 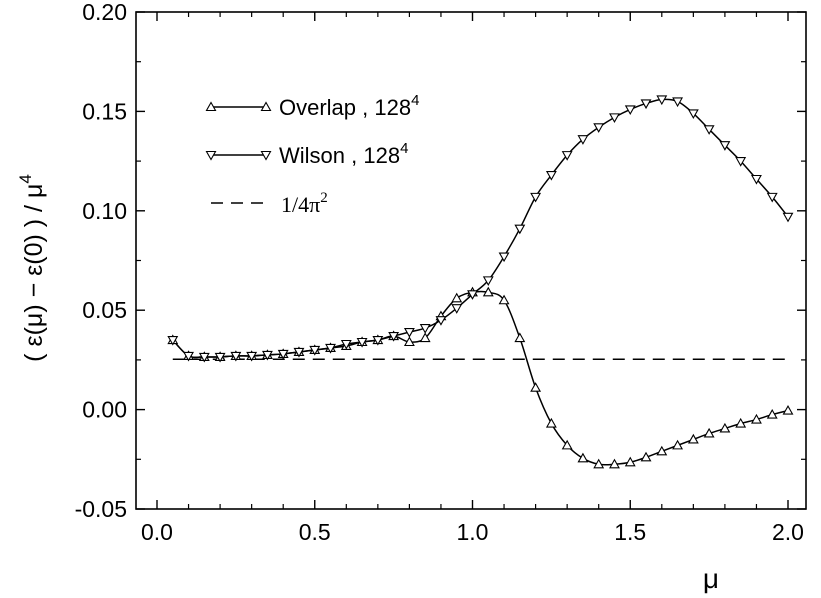 I want to click on y-tick-label: -0.05, so click(x=101, y=509).